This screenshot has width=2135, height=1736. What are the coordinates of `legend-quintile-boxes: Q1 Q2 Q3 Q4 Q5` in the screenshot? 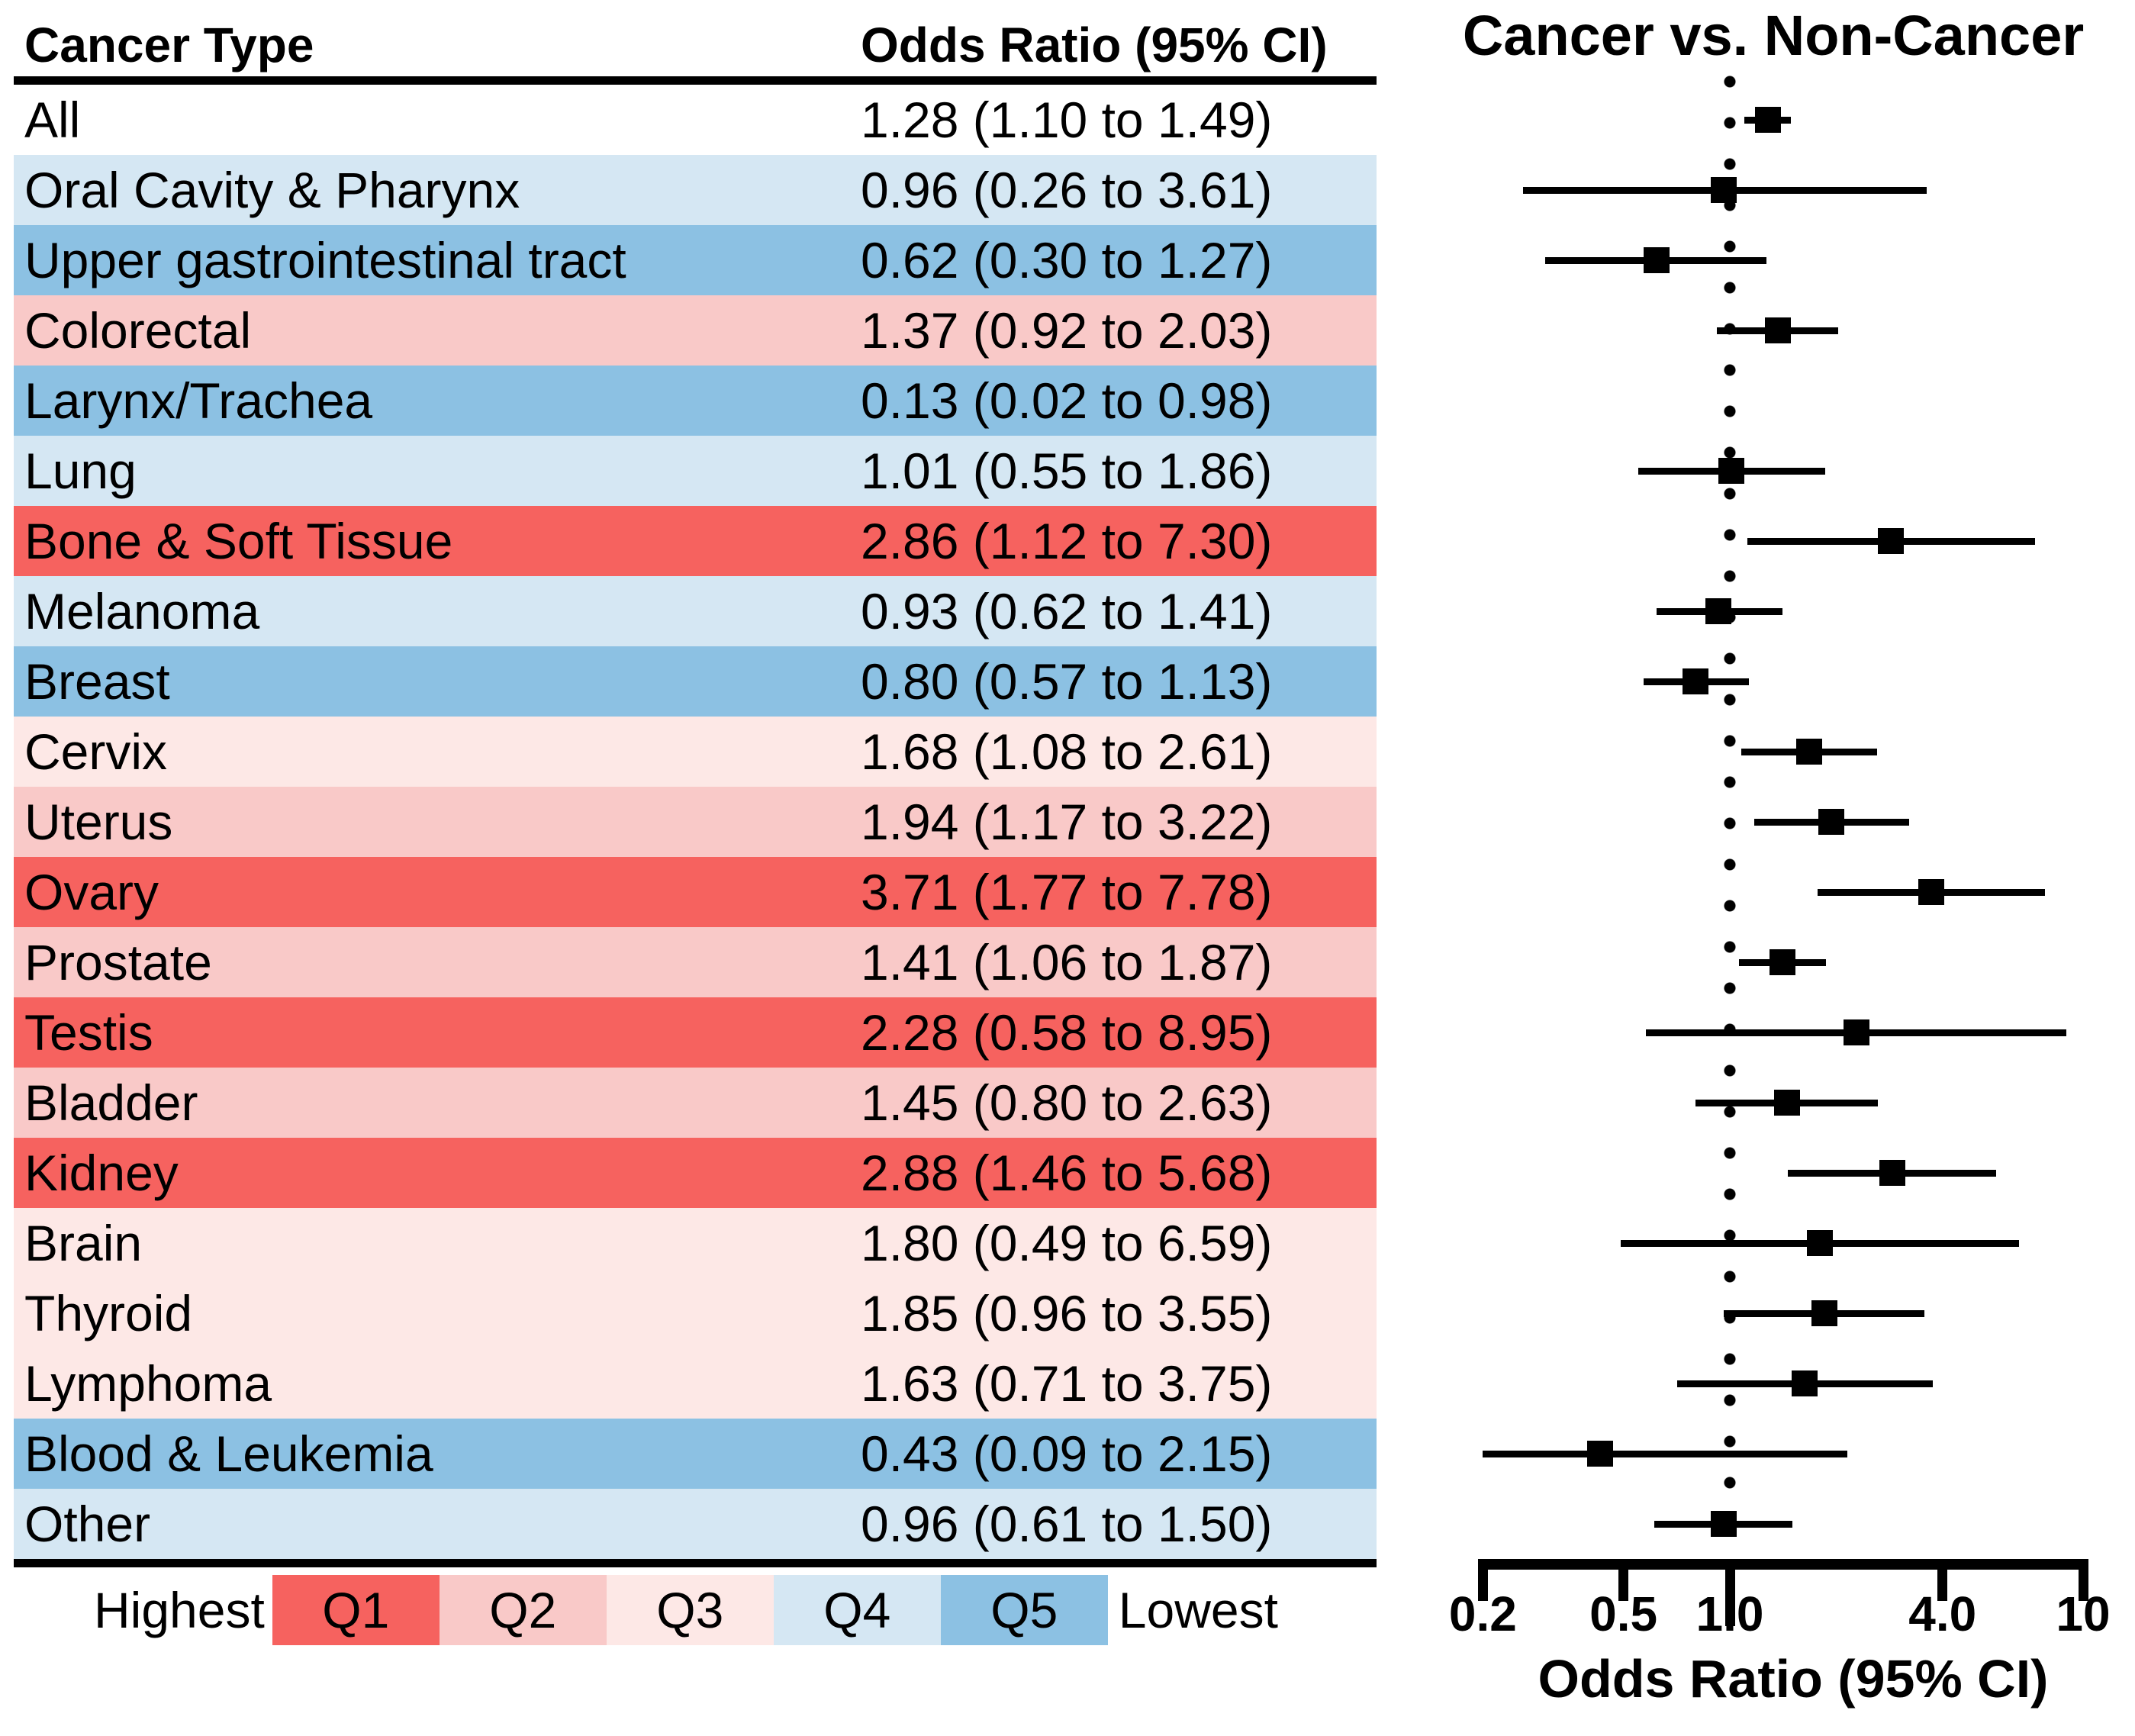 It's located at (690, 1610).